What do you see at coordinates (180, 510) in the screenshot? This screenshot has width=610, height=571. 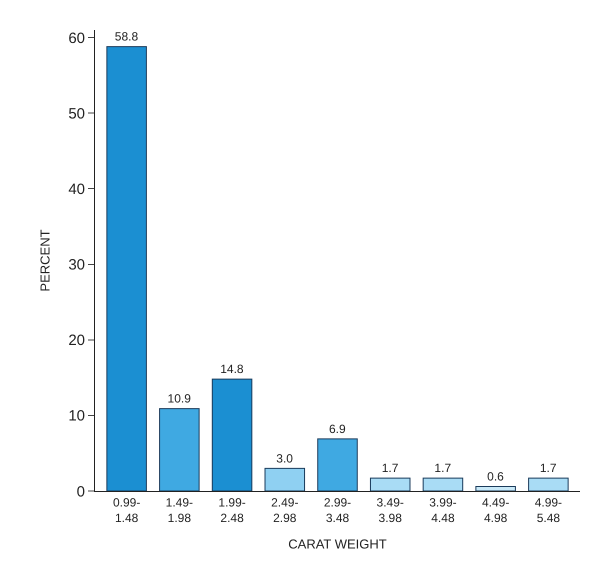 I see `x-tick-label: 1.49- 1.98` at bounding box center [180, 510].